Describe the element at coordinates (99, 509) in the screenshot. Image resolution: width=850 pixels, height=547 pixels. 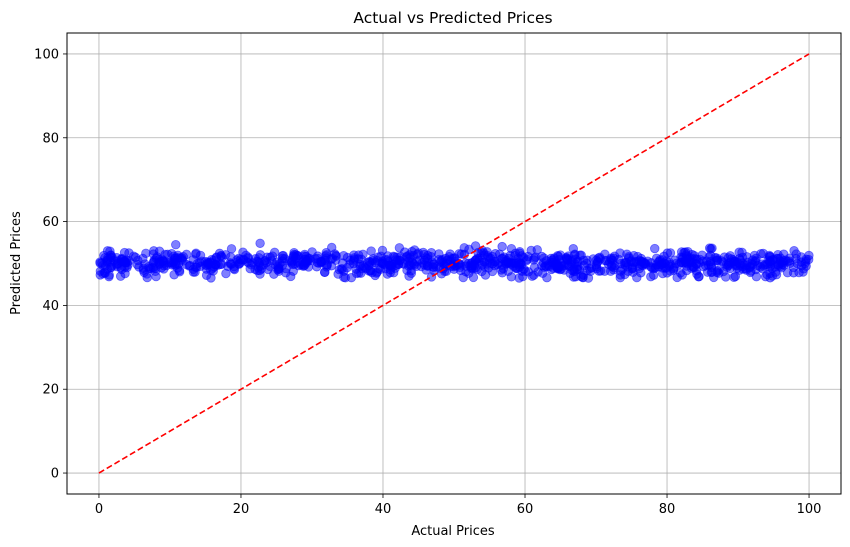
I see `x-tick-label: 0` at that location.